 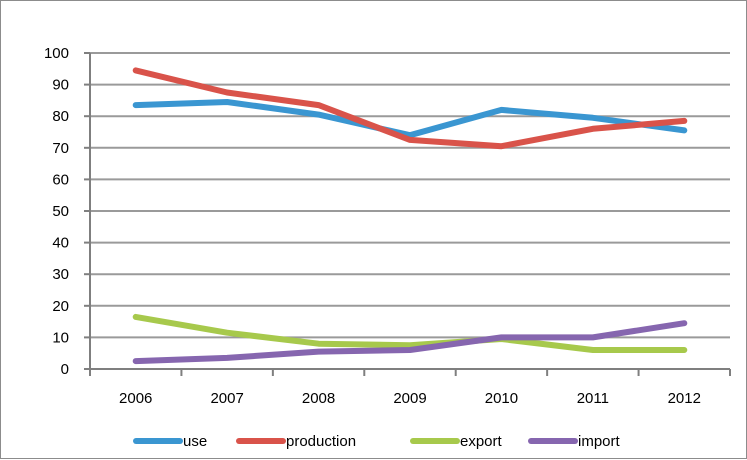 What do you see at coordinates (501, 398) in the screenshot?
I see `x-tick-label: 2010` at bounding box center [501, 398].